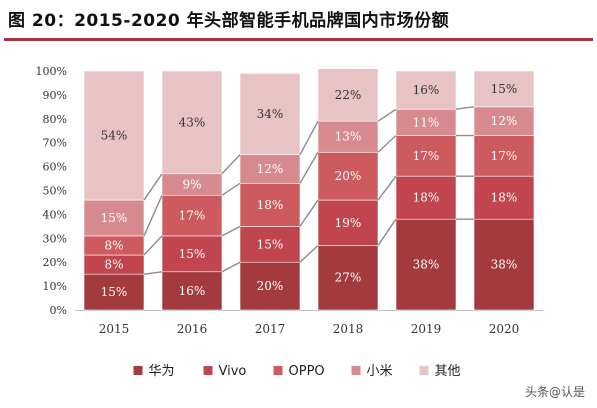  I want to click on y-tick-label: 30%, so click(55, 238).